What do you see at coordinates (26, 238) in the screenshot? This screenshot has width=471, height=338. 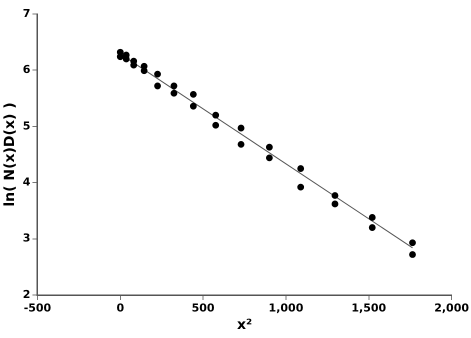 I see `y-tick-label: 3` at bounding box center [26, 238].